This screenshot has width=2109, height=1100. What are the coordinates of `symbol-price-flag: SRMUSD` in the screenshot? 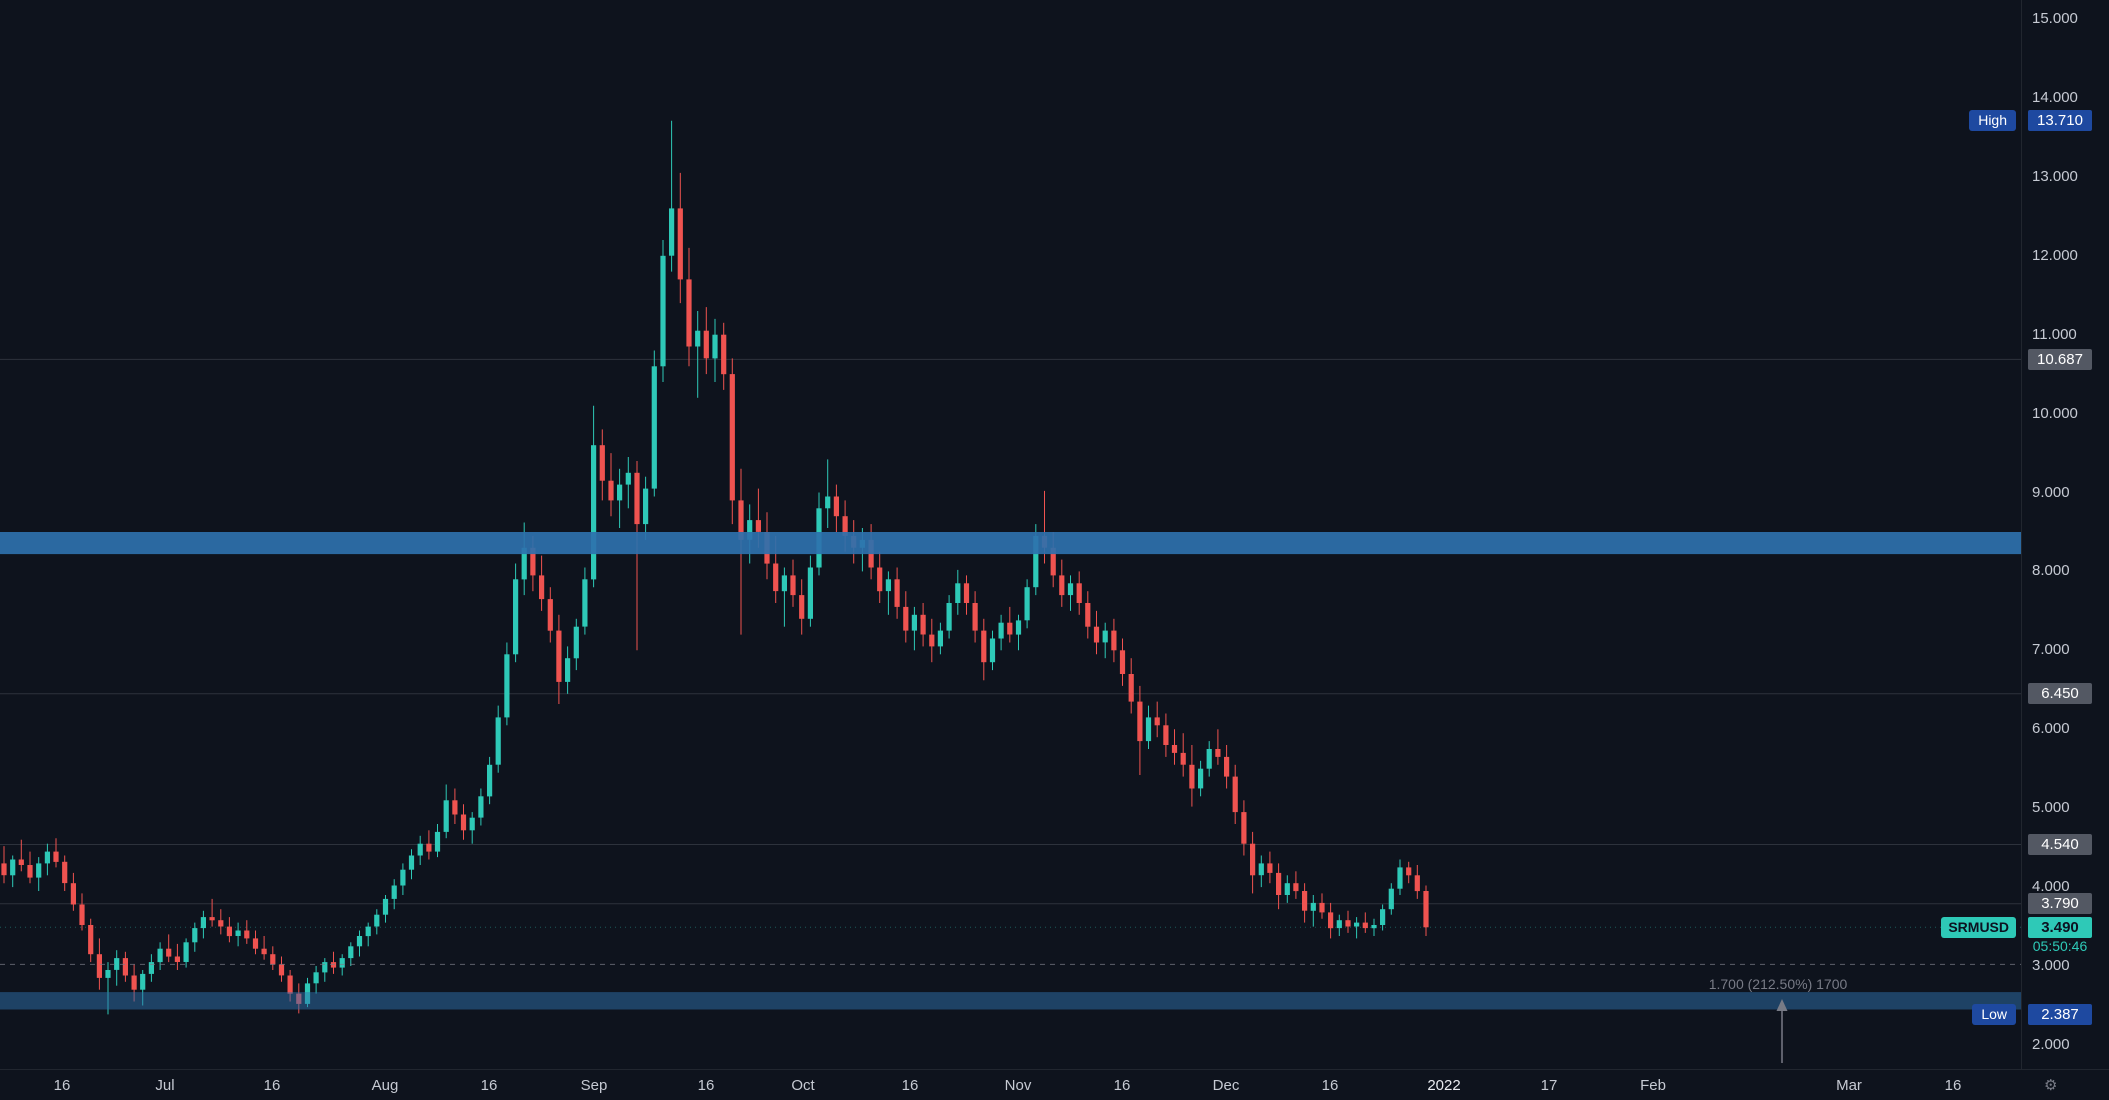 It's located at (1978, 927).